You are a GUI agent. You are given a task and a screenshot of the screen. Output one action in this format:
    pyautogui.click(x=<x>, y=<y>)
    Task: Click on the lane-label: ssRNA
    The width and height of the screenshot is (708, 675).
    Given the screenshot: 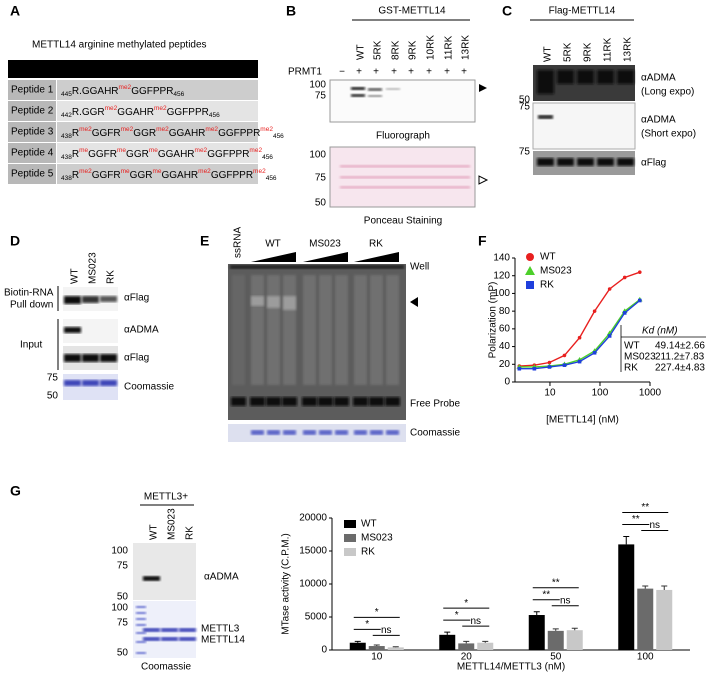 What is the action you would take?
    pyautogui.click(x=238, y=242)
    